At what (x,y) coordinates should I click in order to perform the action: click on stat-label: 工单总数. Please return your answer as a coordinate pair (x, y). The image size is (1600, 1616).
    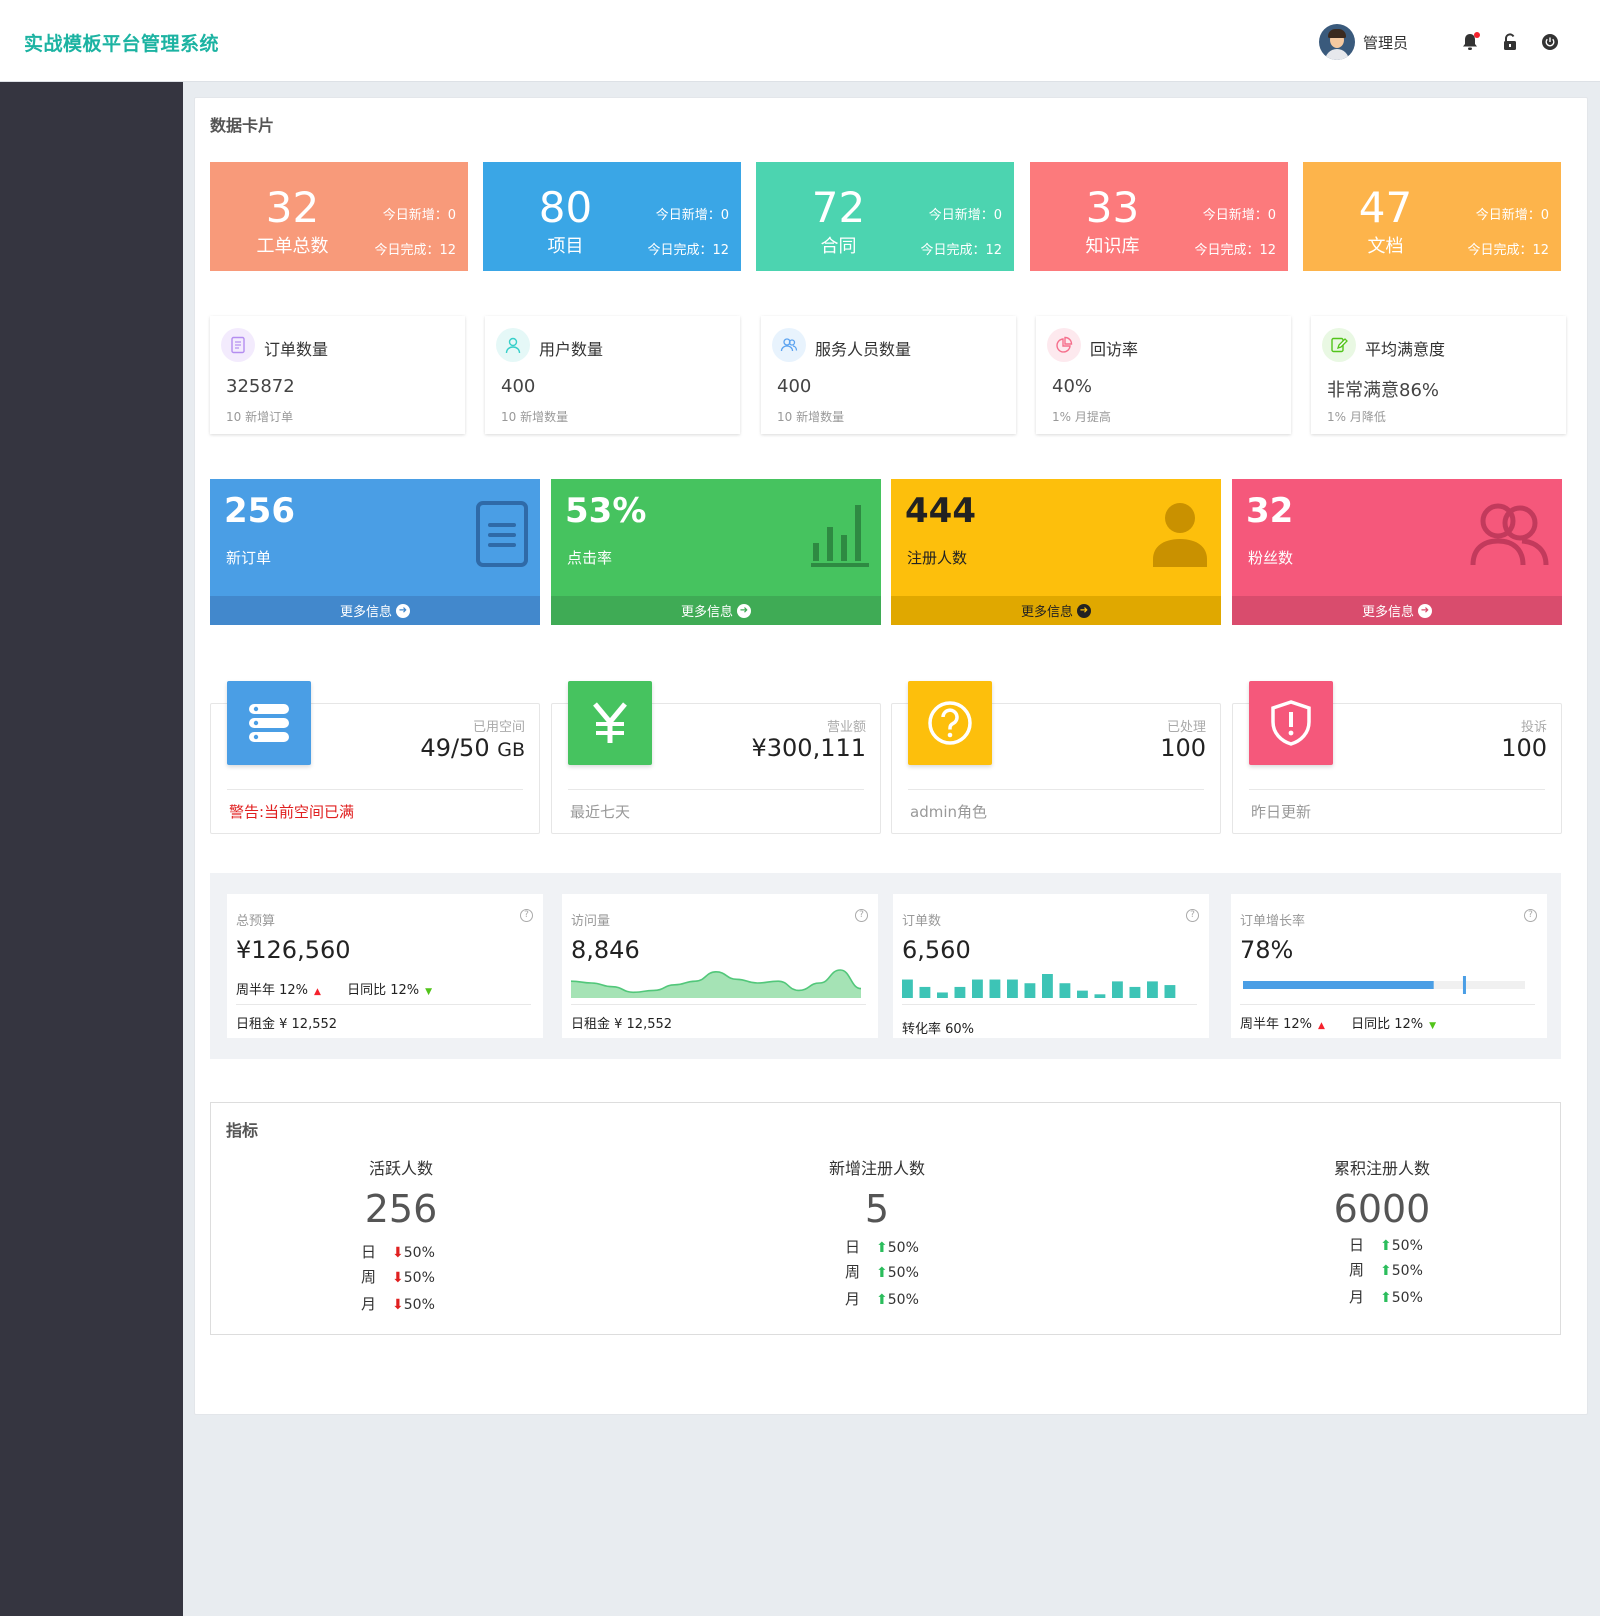
    Looking at the image, I should click on (292, 246).